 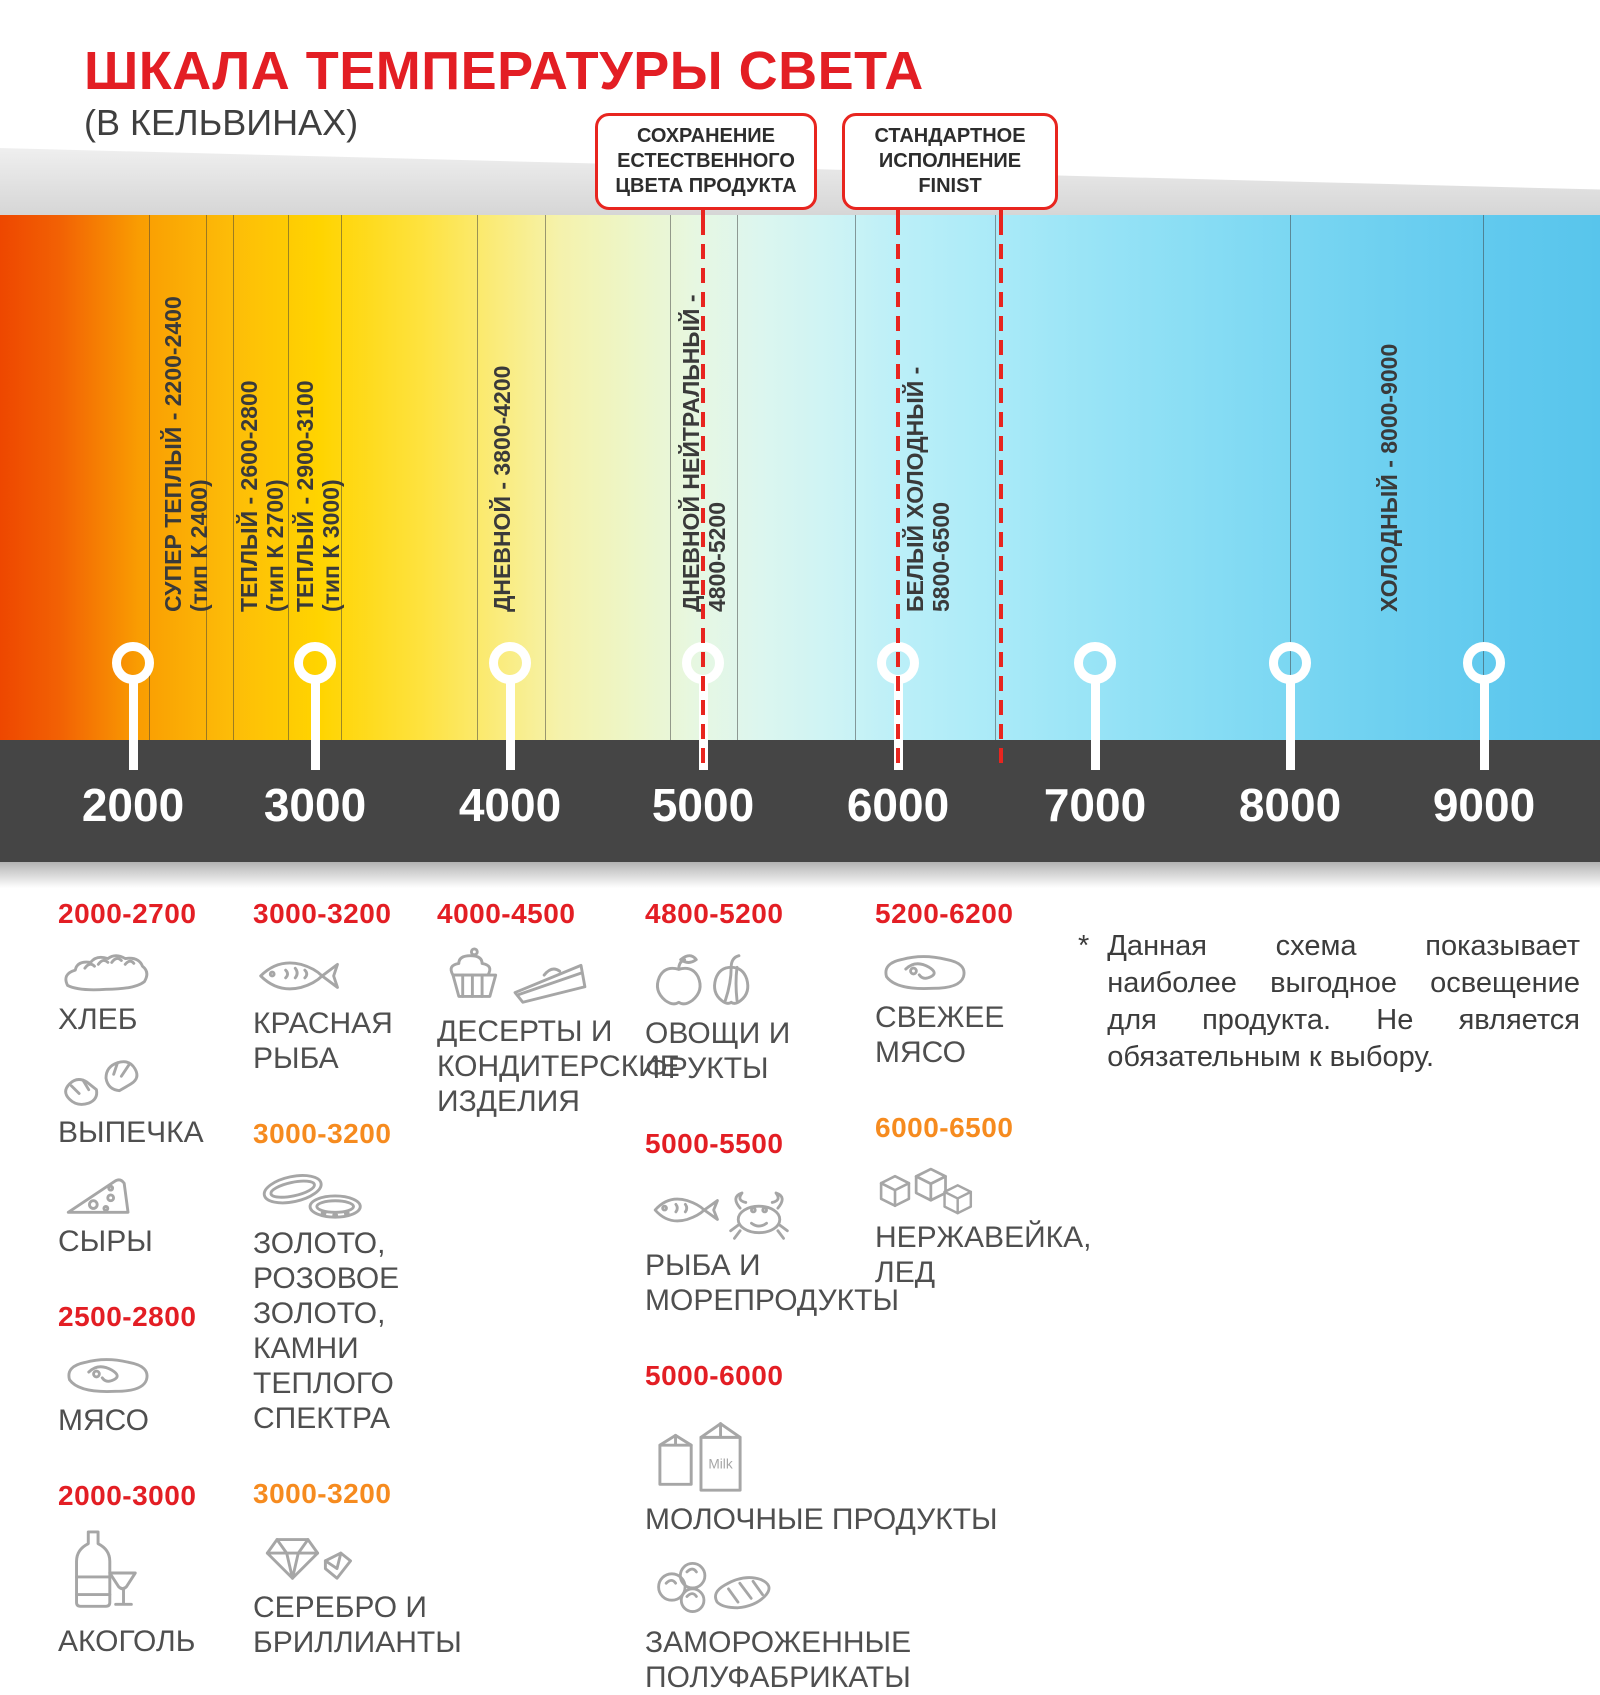 I want to click on range-heading: 2000-3000, so click(x=127, y=1495).